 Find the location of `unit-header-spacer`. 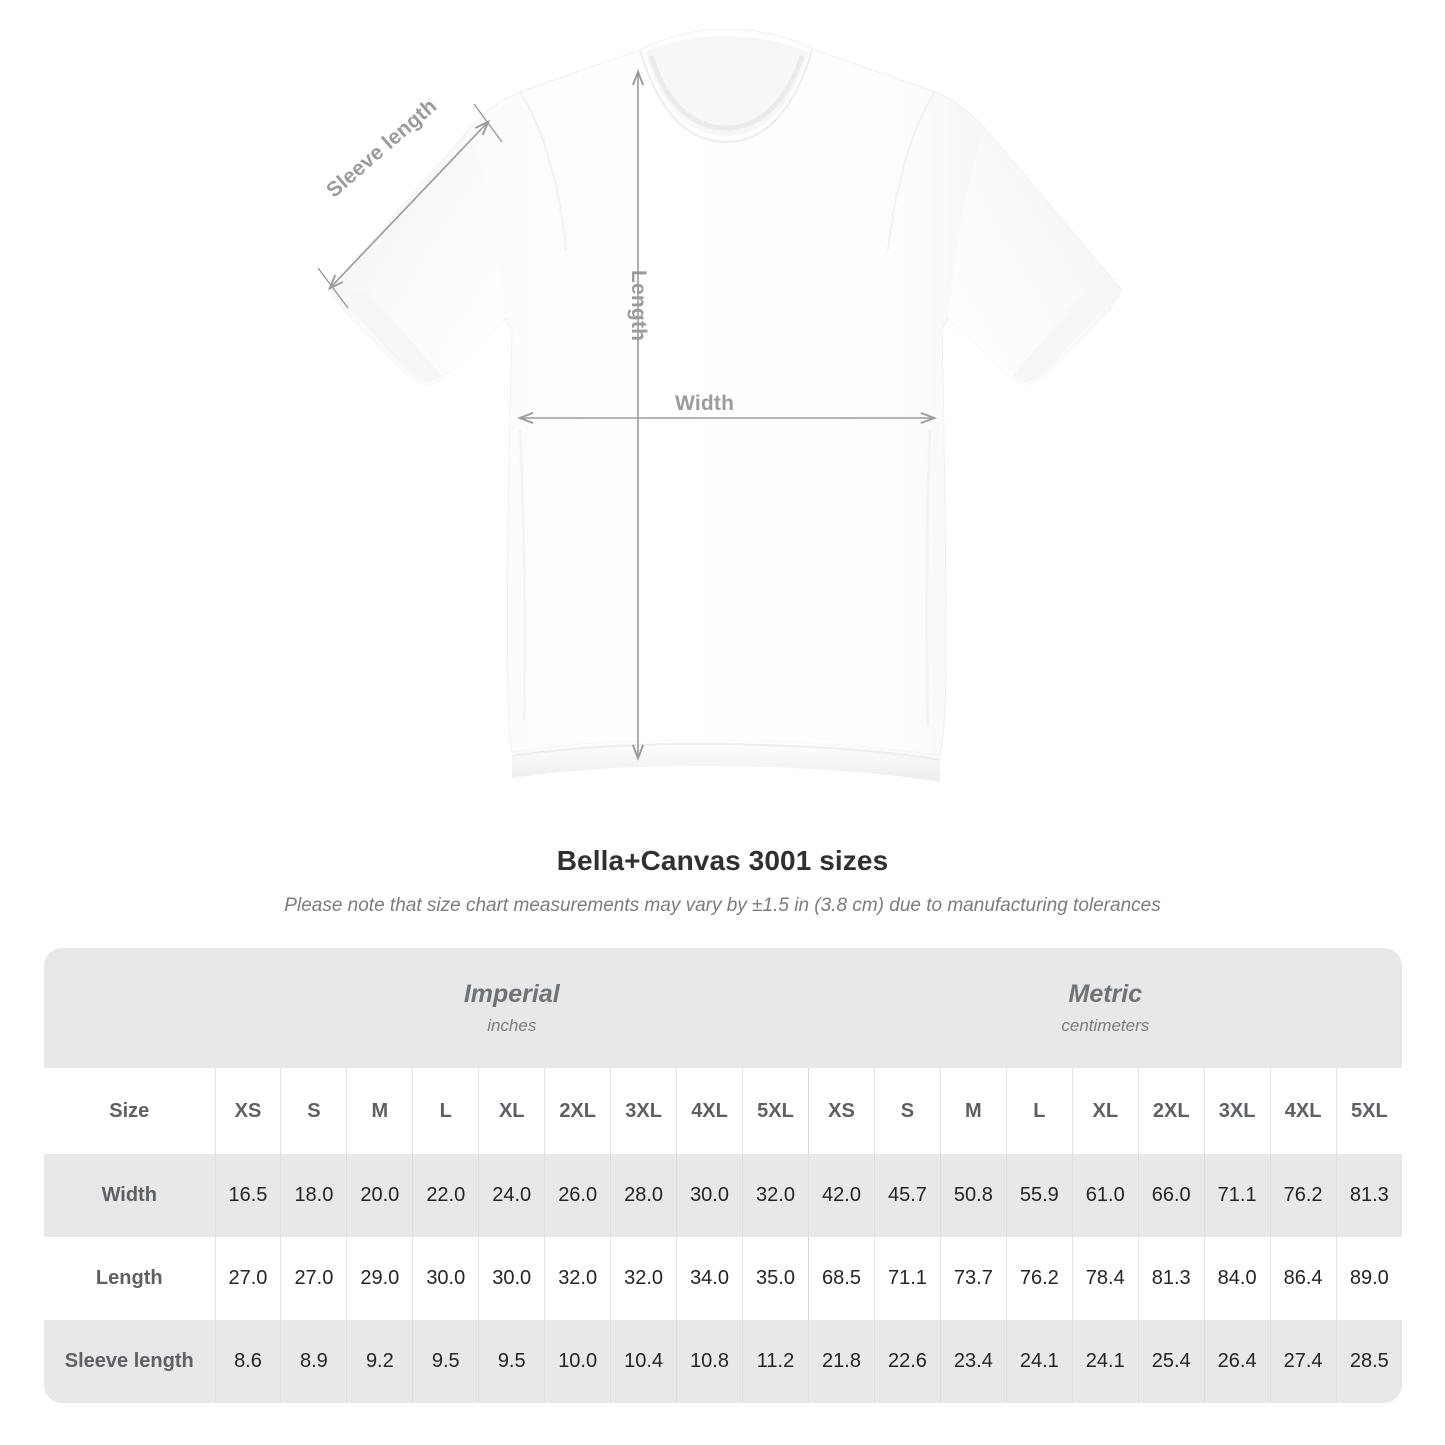

unit-header-spacer is located at coordinates (129, 1008).